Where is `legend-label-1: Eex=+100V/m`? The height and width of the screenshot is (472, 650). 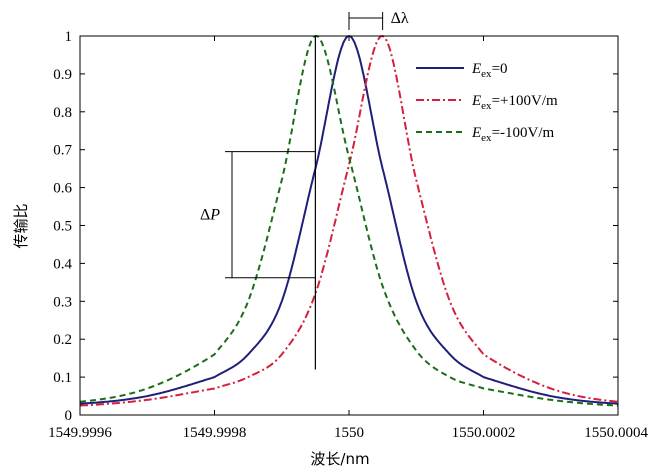 legend-label-1: Eex=+100V/m is located at coordinates (514, 102).